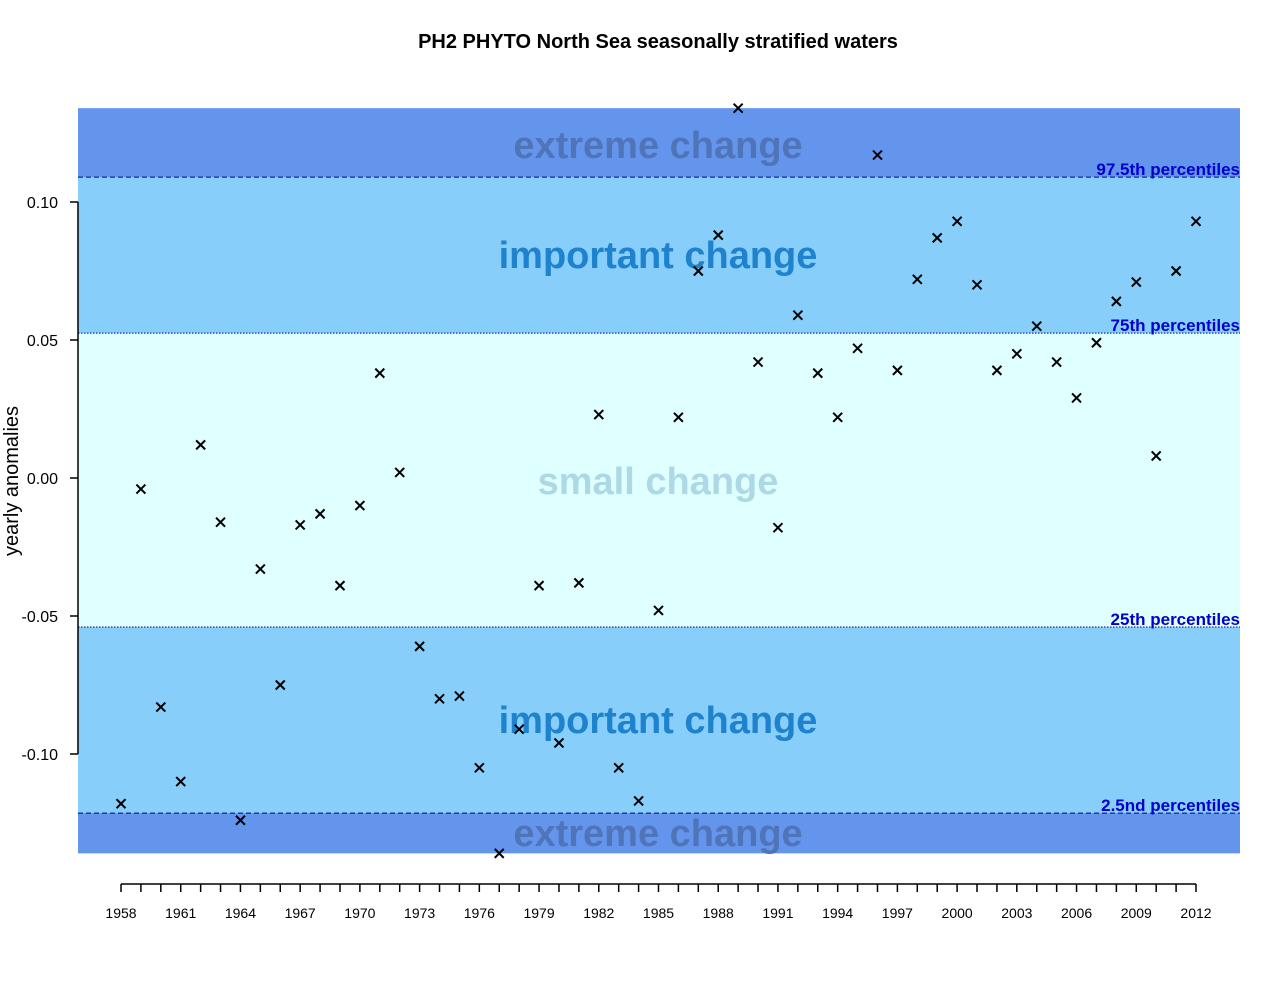 Image resolution: width=1280 pixels, height=982 pixels. I want to click on y-tick-label: 0.05, so click(42, 341).